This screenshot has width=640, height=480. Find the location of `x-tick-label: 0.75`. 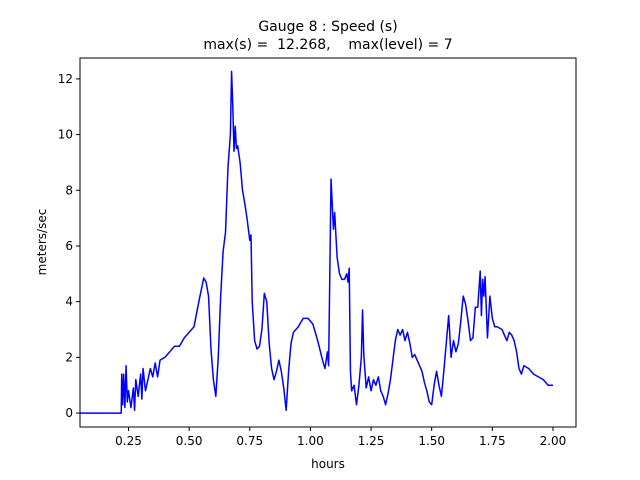

x-tick-label: 0.75 is located at coordinates (249, 441).